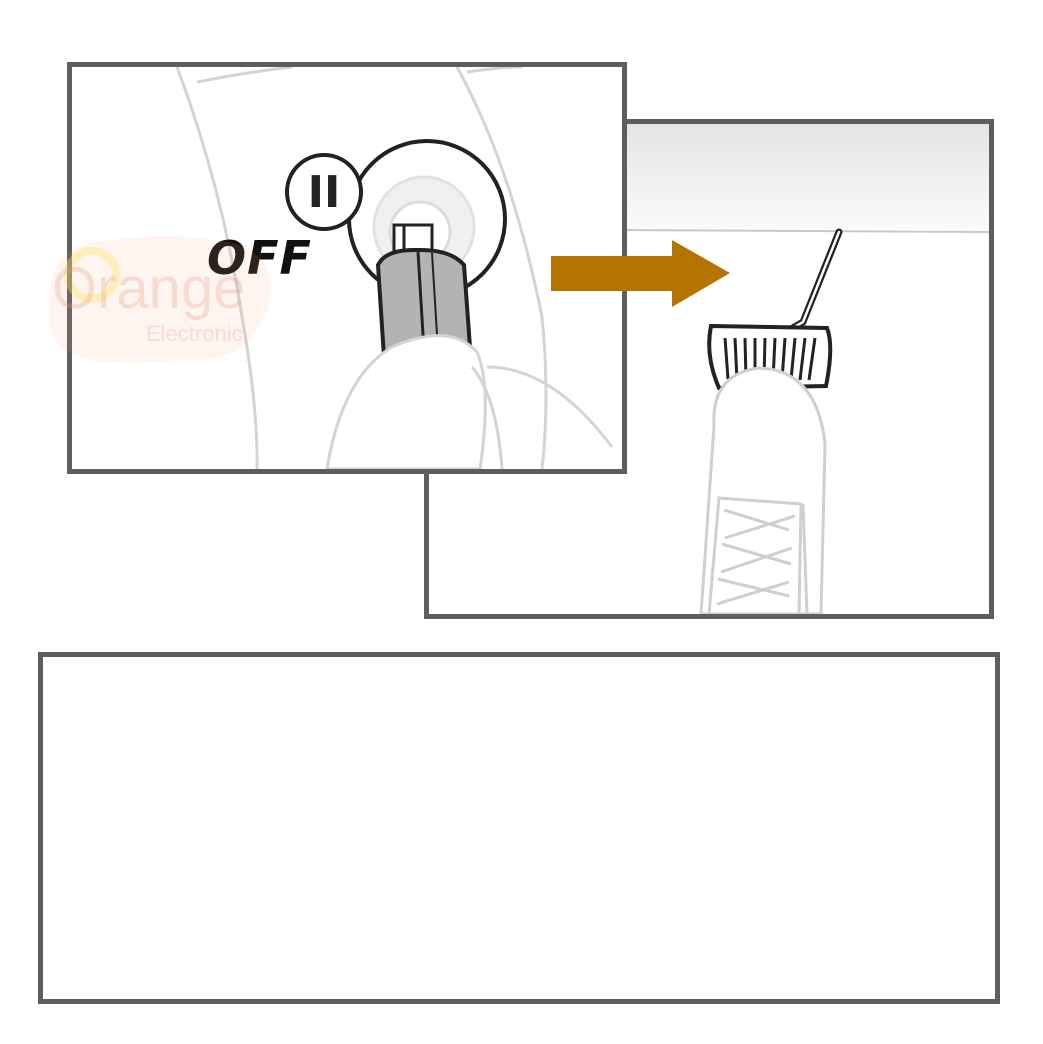 Image resolution: width=1043 pixels, height=1044 pixels. I want to click on foot-icon, so click(763, 490).